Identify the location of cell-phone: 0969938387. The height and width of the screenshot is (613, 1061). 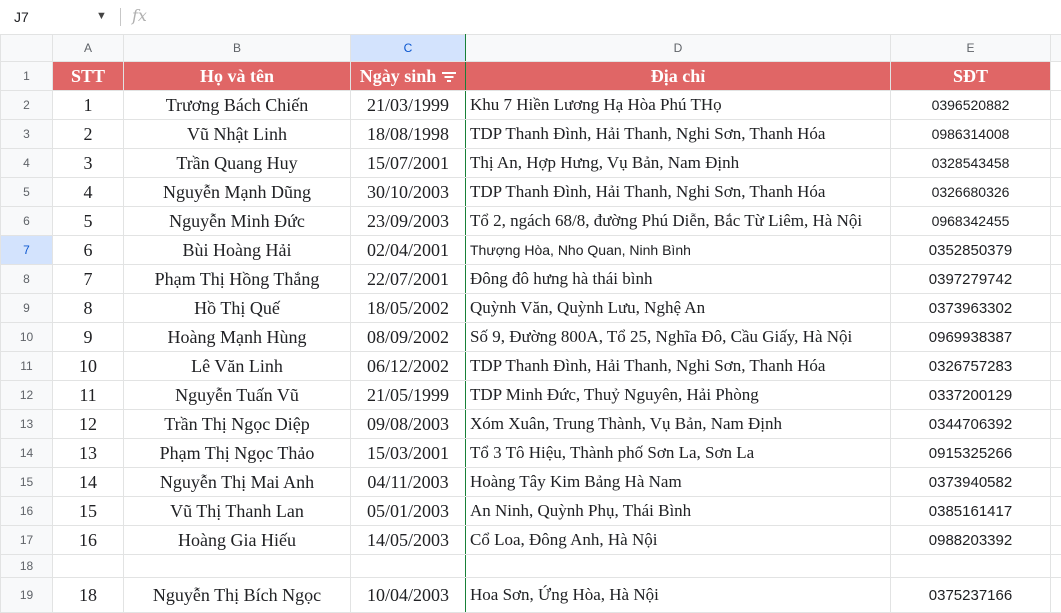
(971, 337).